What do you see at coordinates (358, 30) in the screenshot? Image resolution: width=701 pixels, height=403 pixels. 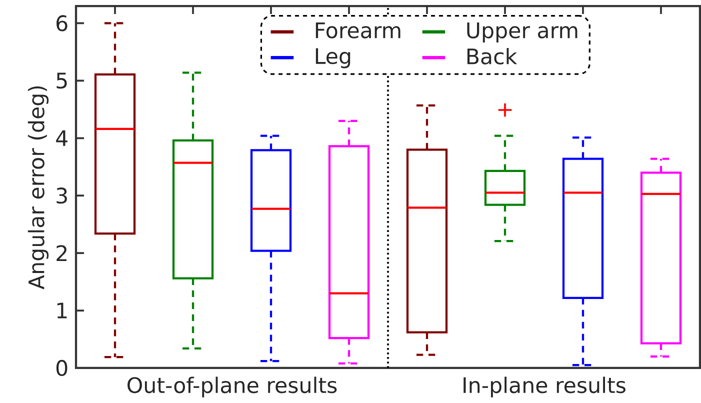 I see `legend-label: Forearm` at bounding box center [358, 30].